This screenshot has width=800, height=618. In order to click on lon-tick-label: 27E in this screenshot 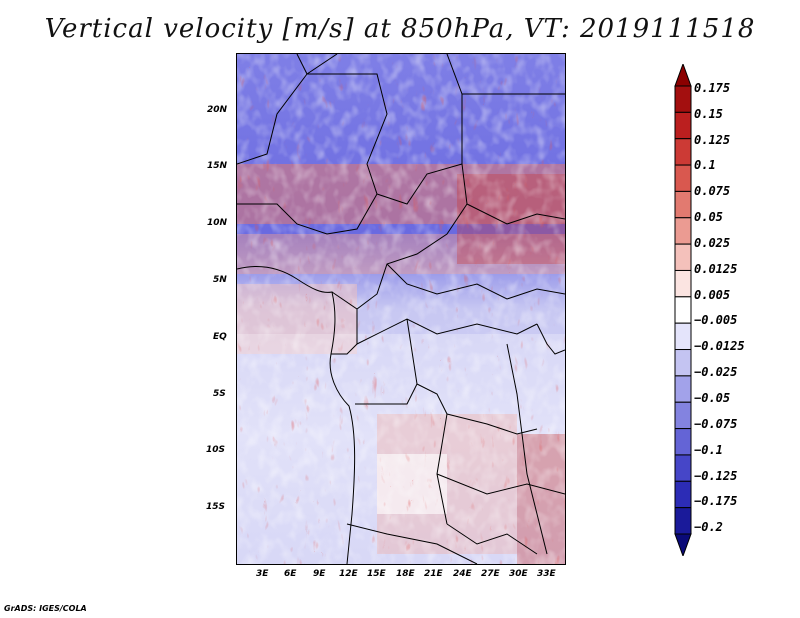, I will do `click(490, 574)`.